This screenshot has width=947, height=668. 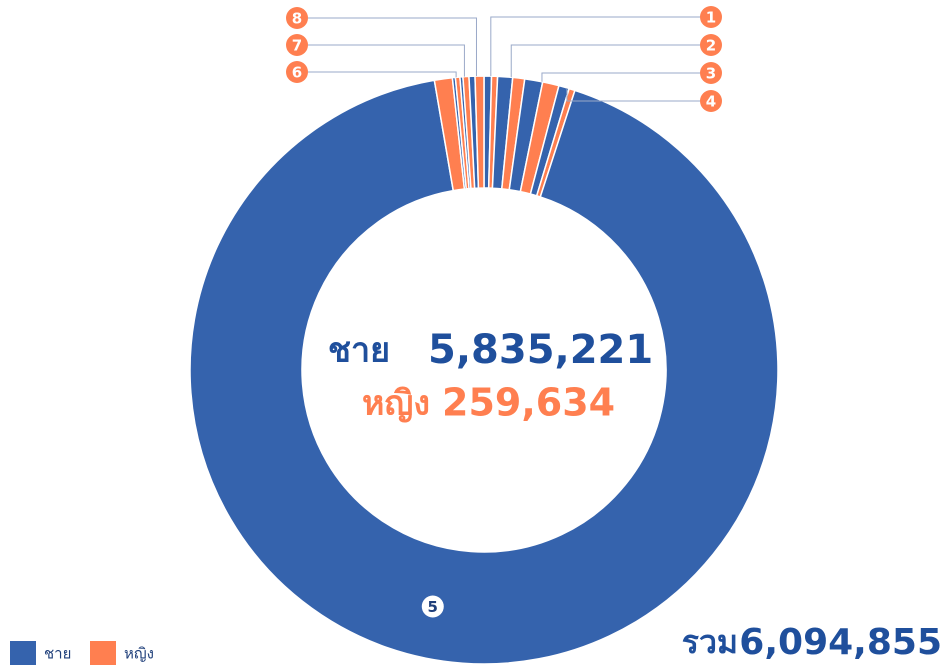 I want to click on category-label: 7, so click(x=297, y=46).